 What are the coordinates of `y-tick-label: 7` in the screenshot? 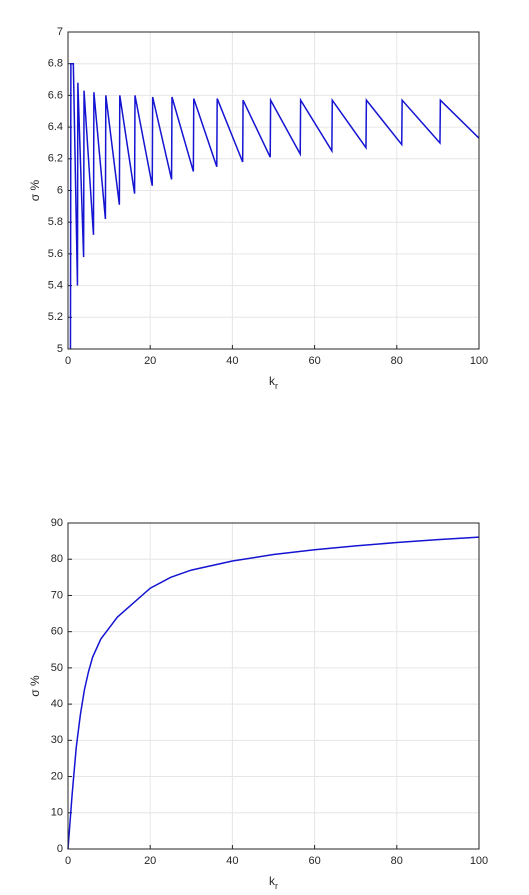 It's located at (60, 32).